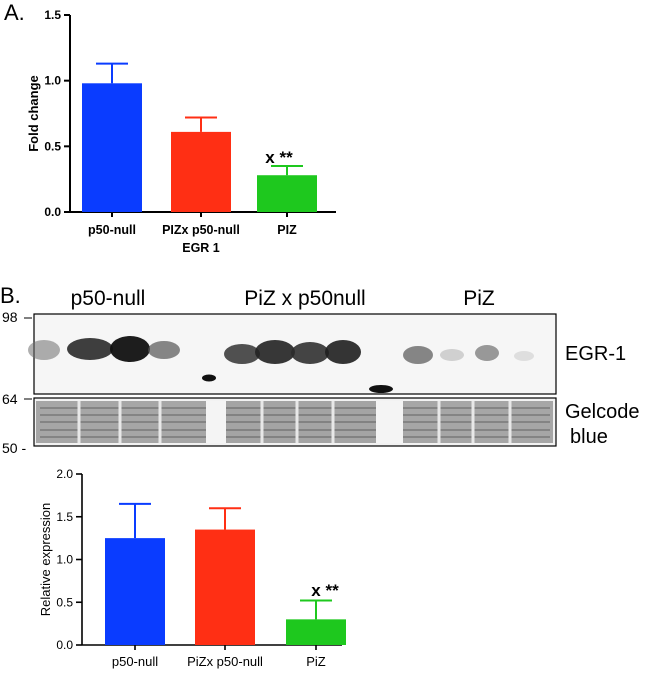 The image size is (650, 679). What do you see at coordinates (201, 248) in the screenshot?
I see `chart-a-x-axis-label: EGR 1` at bounding box center [201, 248].